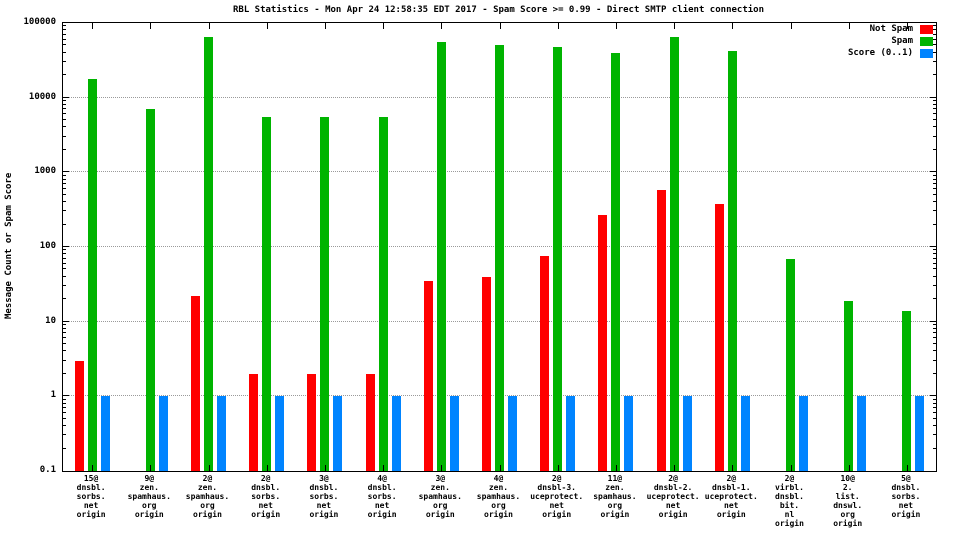  Describe the element at coordinates (673, 496) in the screenshot. I see `x-category-label: 2@ dnsbl-2. uceprotect. net origin` at that location.